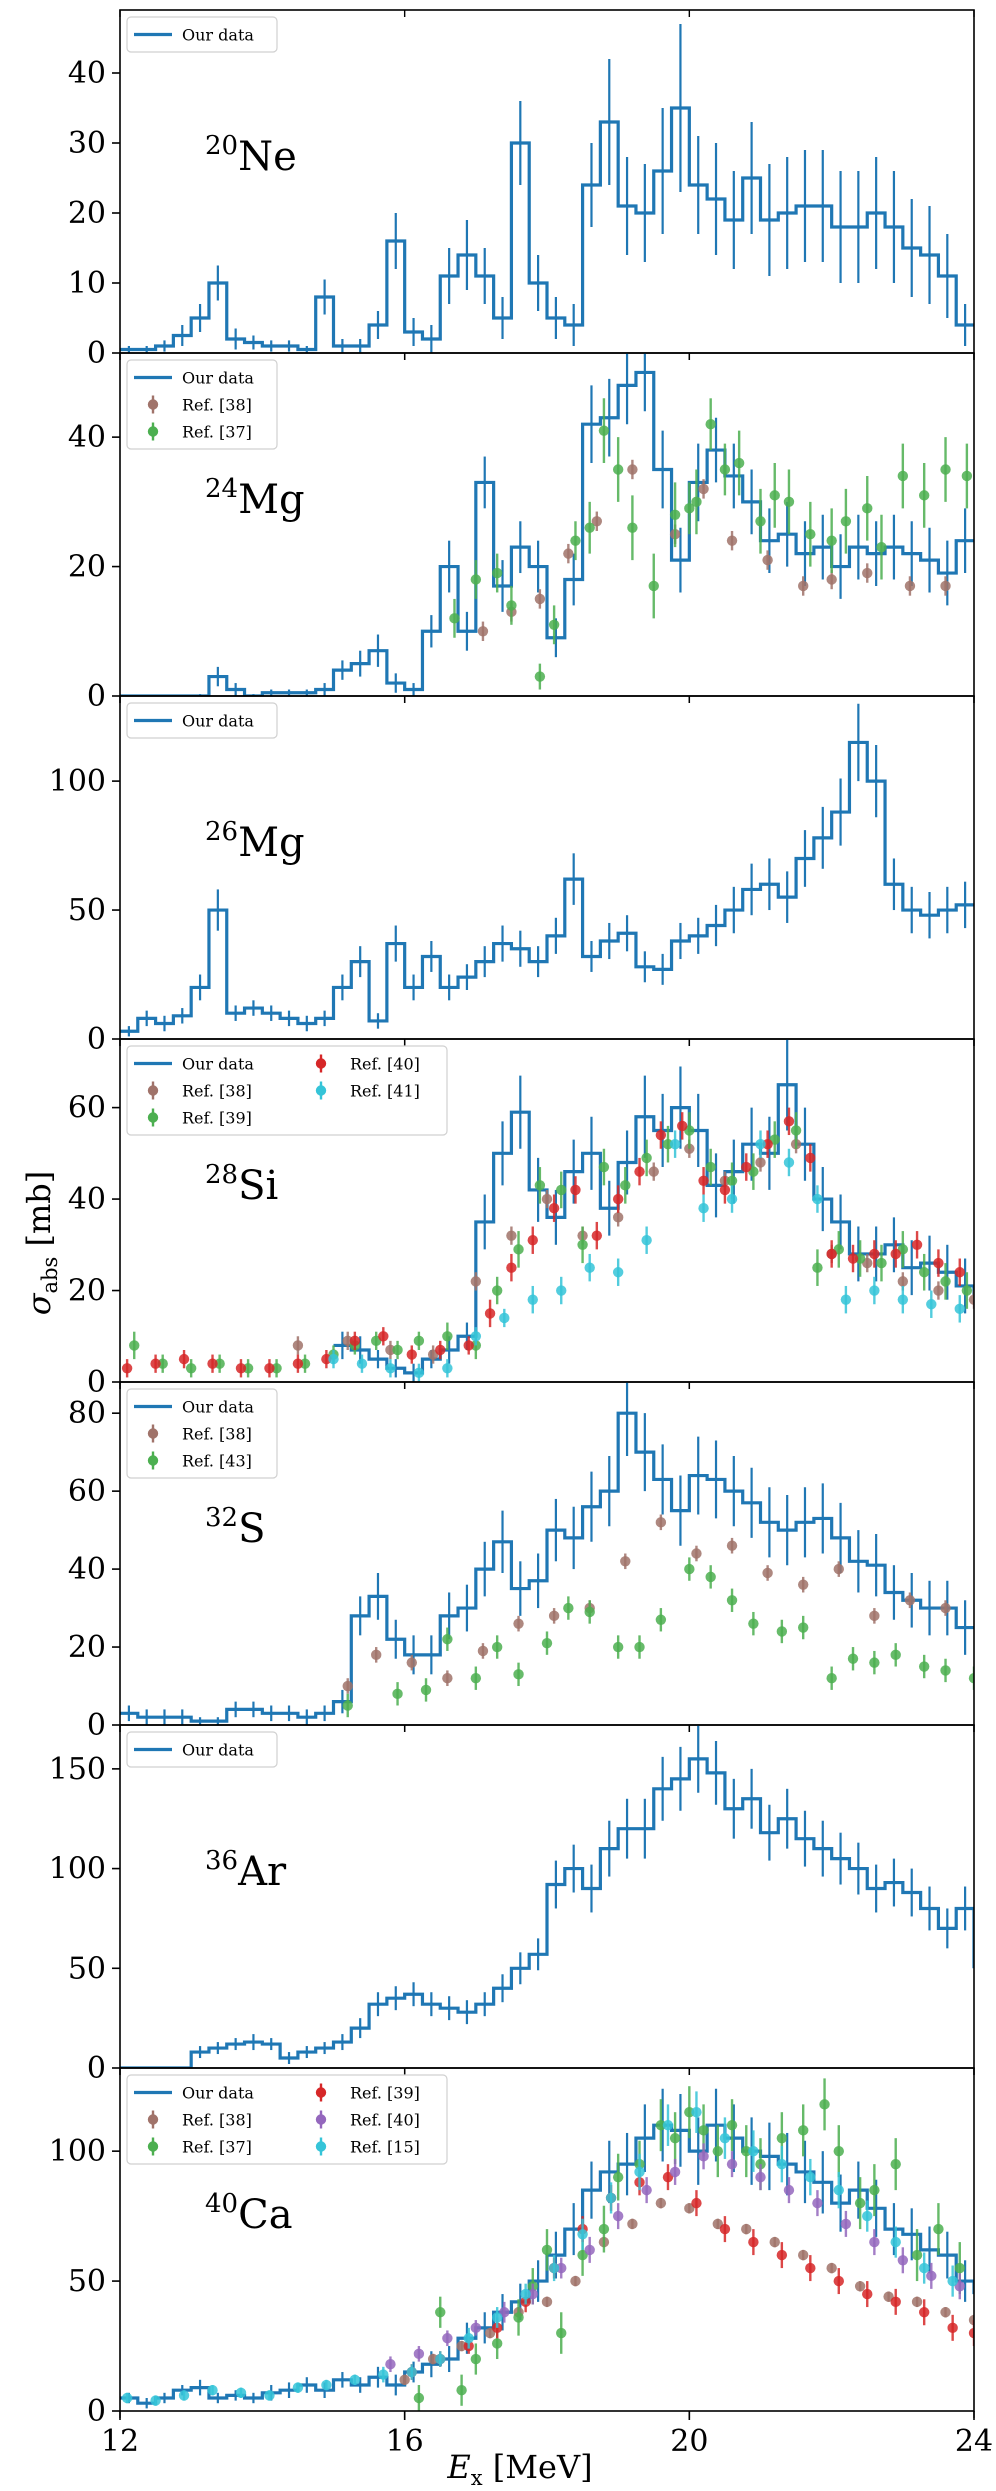 The image size is (996, 2491). What do you see at coordinates (249, 2213) in the screenshot?
I see `nucleus-label: 40Ca` at bounding box center [249, 2213].